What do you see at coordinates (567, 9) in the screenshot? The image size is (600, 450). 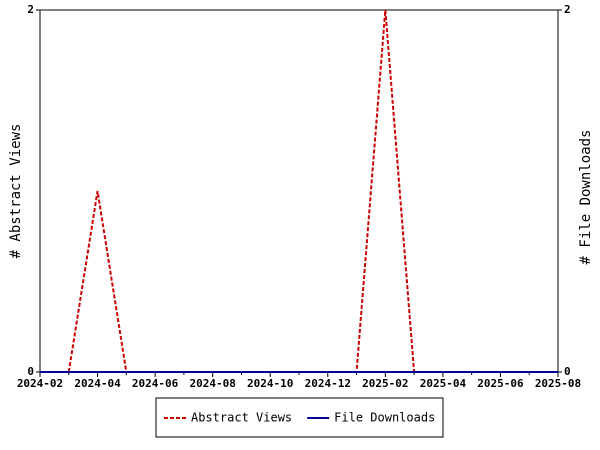 I see `y2-tick-label: 2` at bounding box center [567, 9].